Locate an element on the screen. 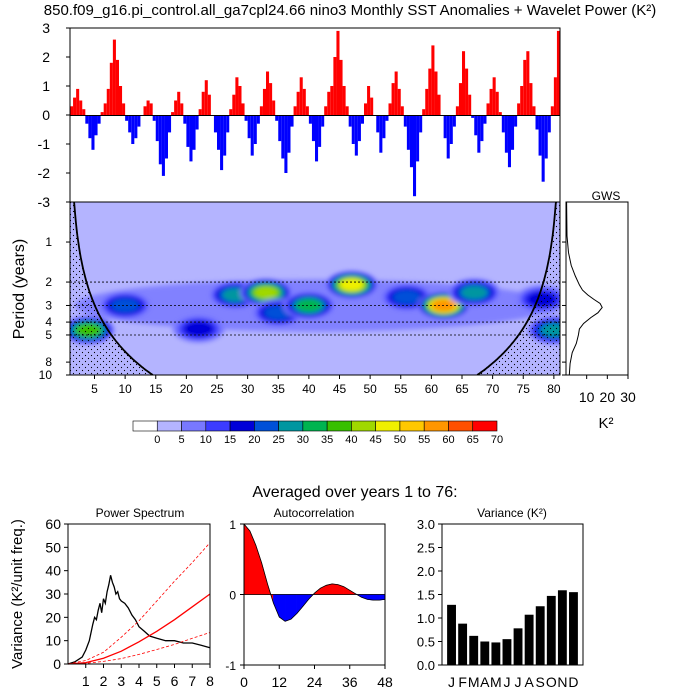 The width and height of the screenshot is (700, 700). x-tick-label: 30 is located at coordinates (628, 397).